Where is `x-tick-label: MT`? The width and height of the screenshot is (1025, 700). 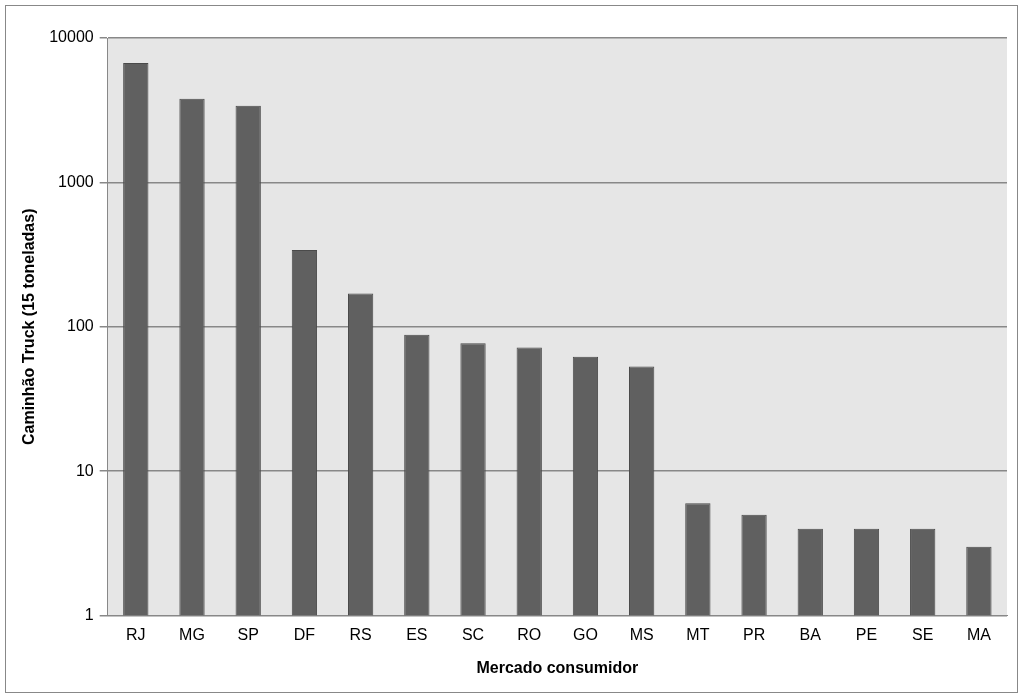
x-tick-label: MT is located at coordinates (698, 634).